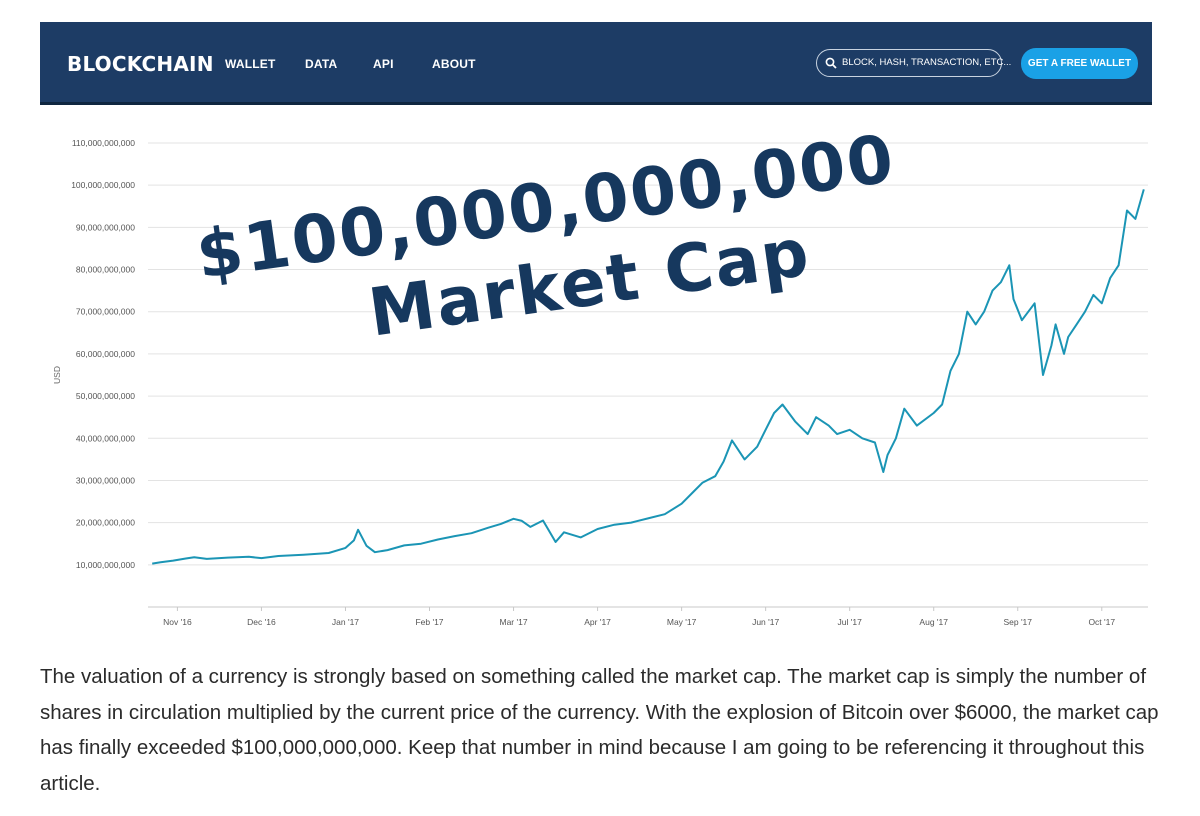  What do you see at coordinates (105, 396) in the screenshot?
I see `y-tick-label: 50,000,000,000` at bounding box center [105, 396].